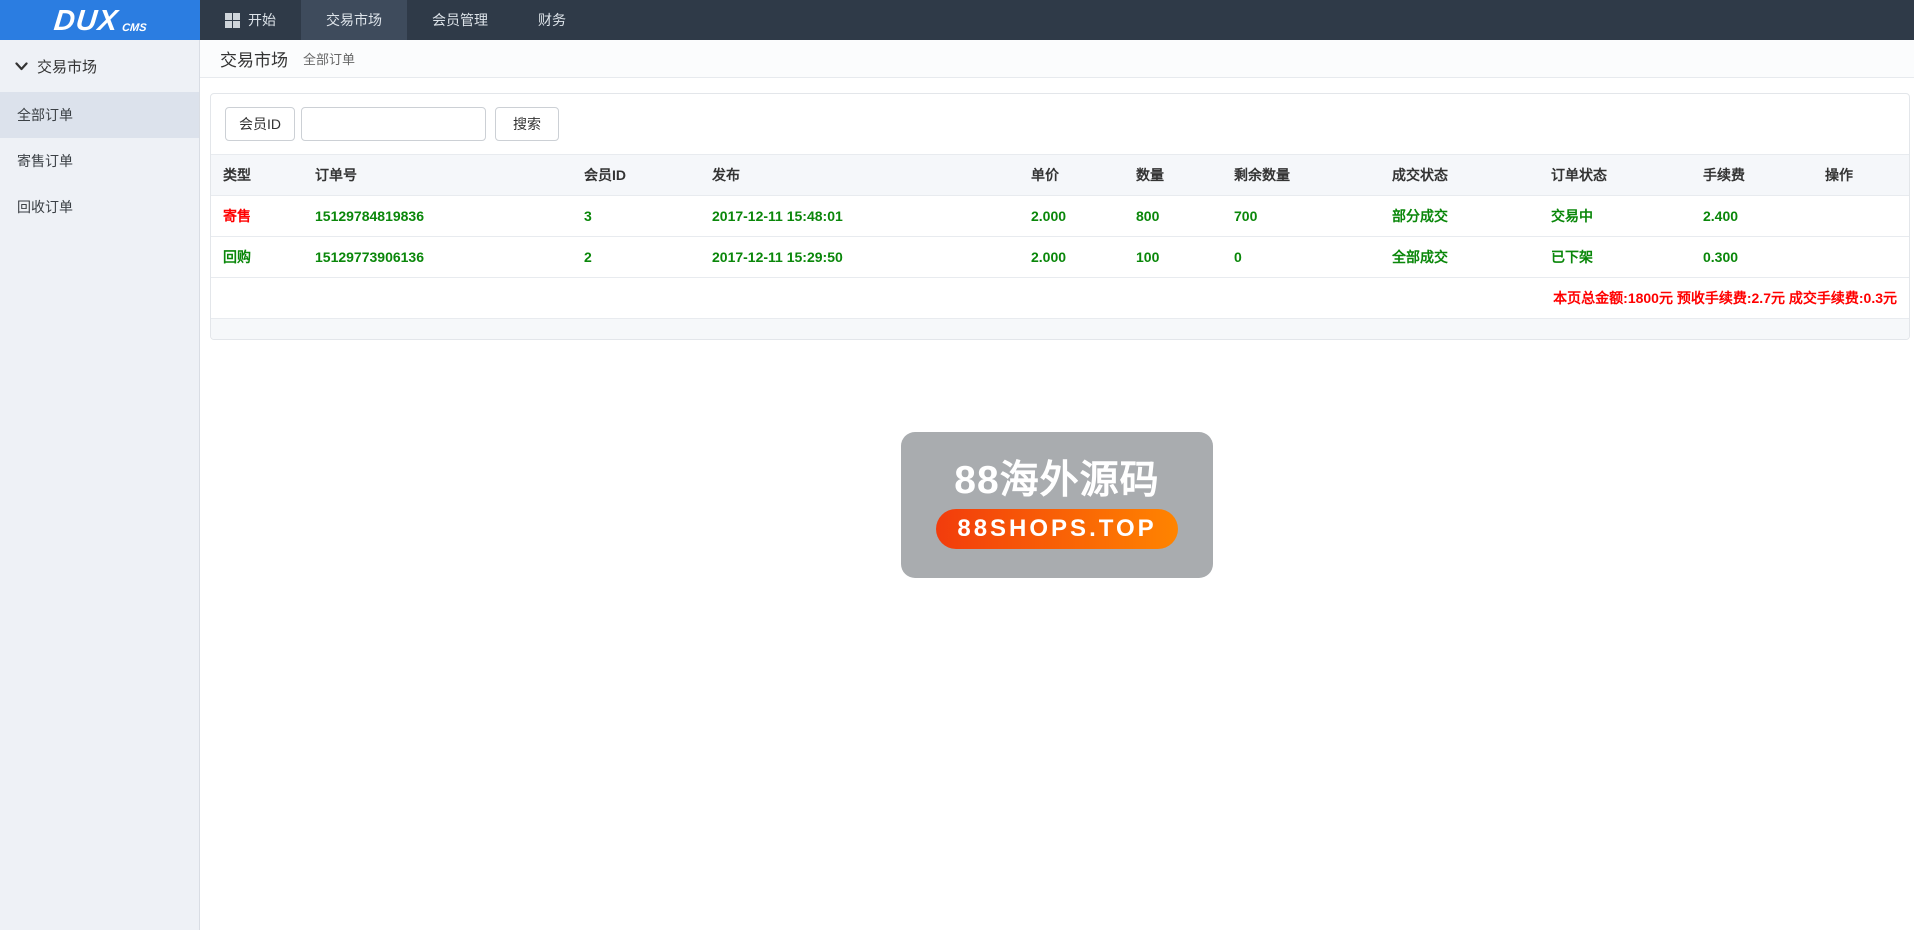  Describe the element at coordinates (527, 124) in the screenshot. I see `search-button: 搜索` at that location.